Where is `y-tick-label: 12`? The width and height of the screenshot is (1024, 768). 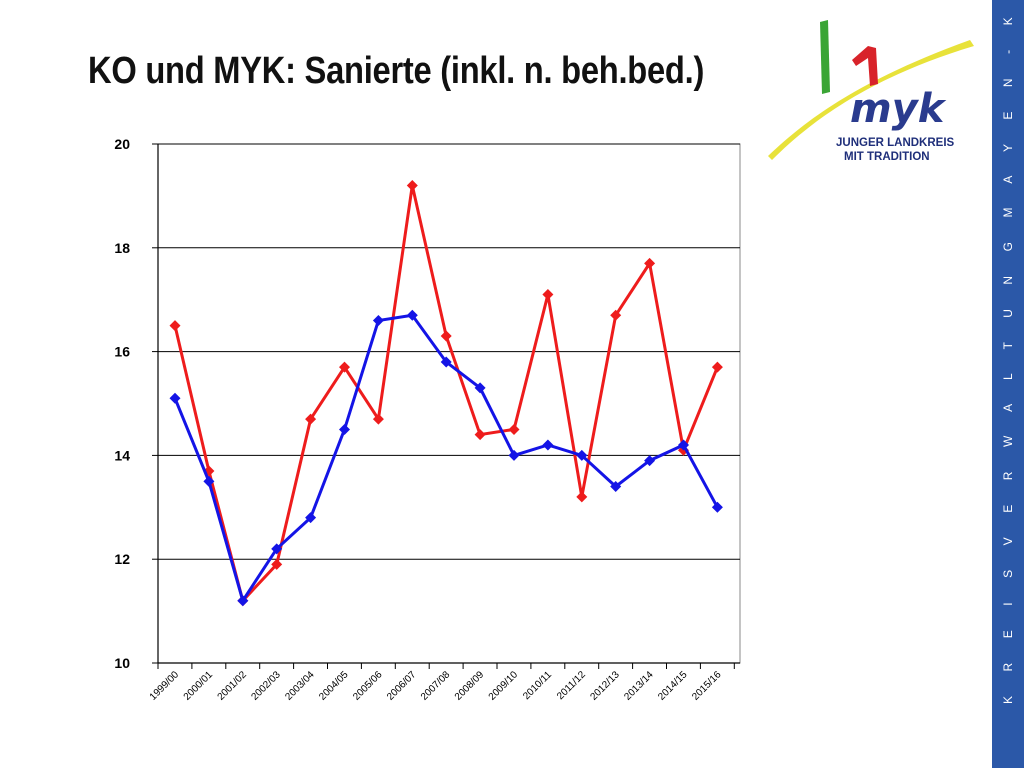 y-tick-label: 12 is located at coordinates (122, 559).